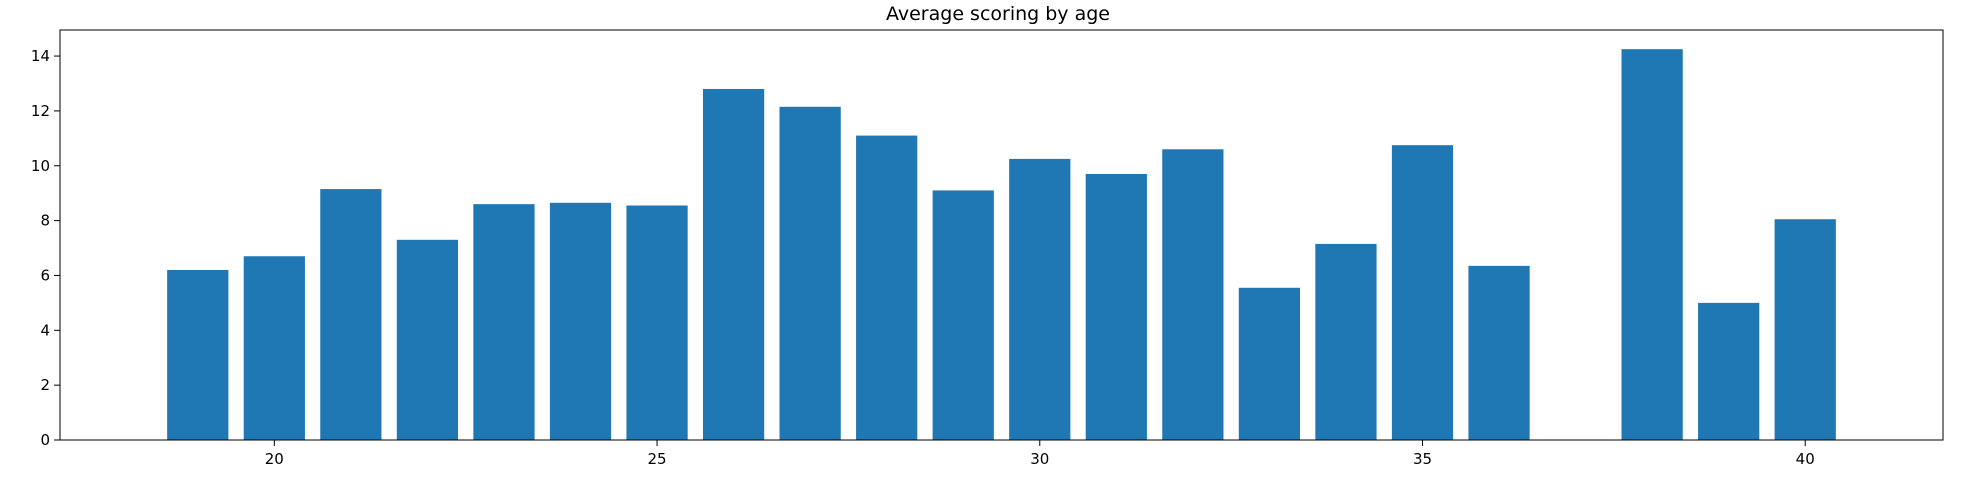 This screenshot has height=490, width=1970. I want to click on x-axis: 20 25 30 35 40, so click(1040, 454).